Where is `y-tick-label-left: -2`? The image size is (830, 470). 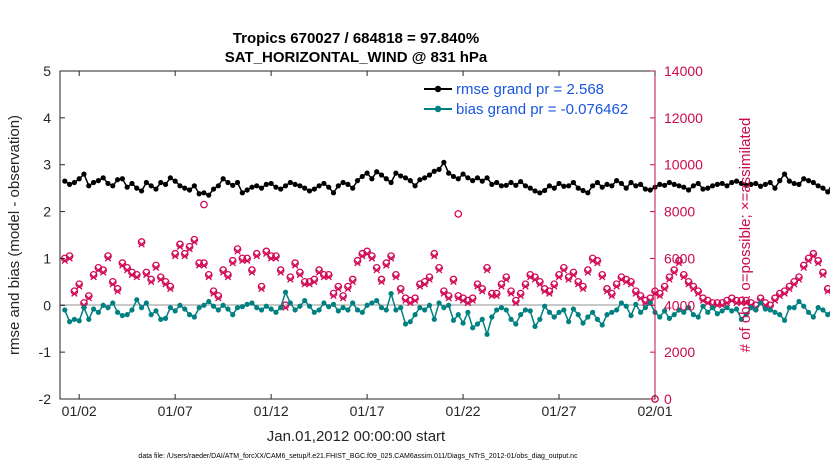 y-tick-label-left: -2 is located at coordinates (45, 399).